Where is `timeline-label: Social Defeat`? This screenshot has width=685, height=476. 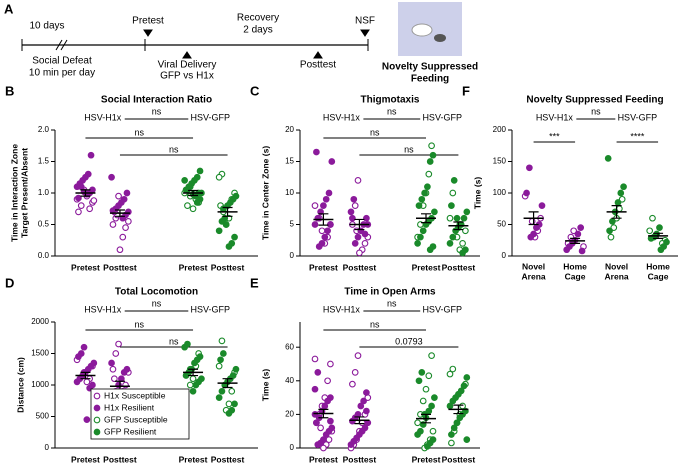
timeline-label: Social Defeat is located at coordinates (62, 61).